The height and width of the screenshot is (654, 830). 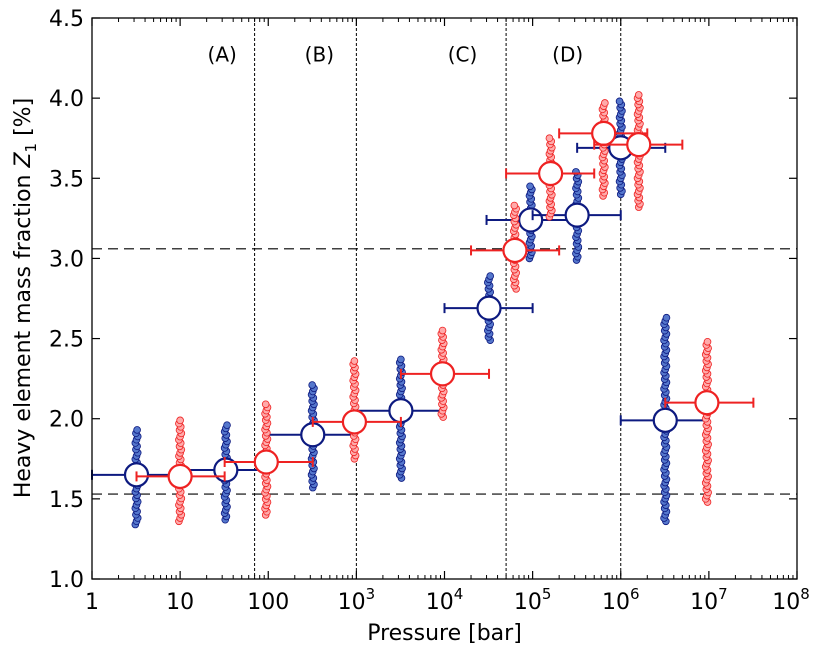 I want to click on y-axis-label: Heavy element mass fraction Z1 [%], so click(x=25, y=298).